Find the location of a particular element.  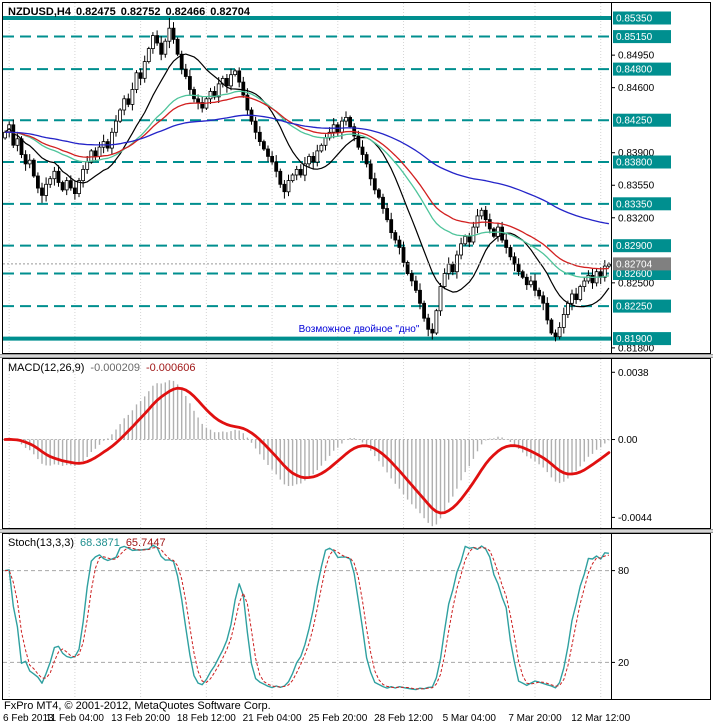

svg-text: 0.85150 is located at coordinates (634, 37).